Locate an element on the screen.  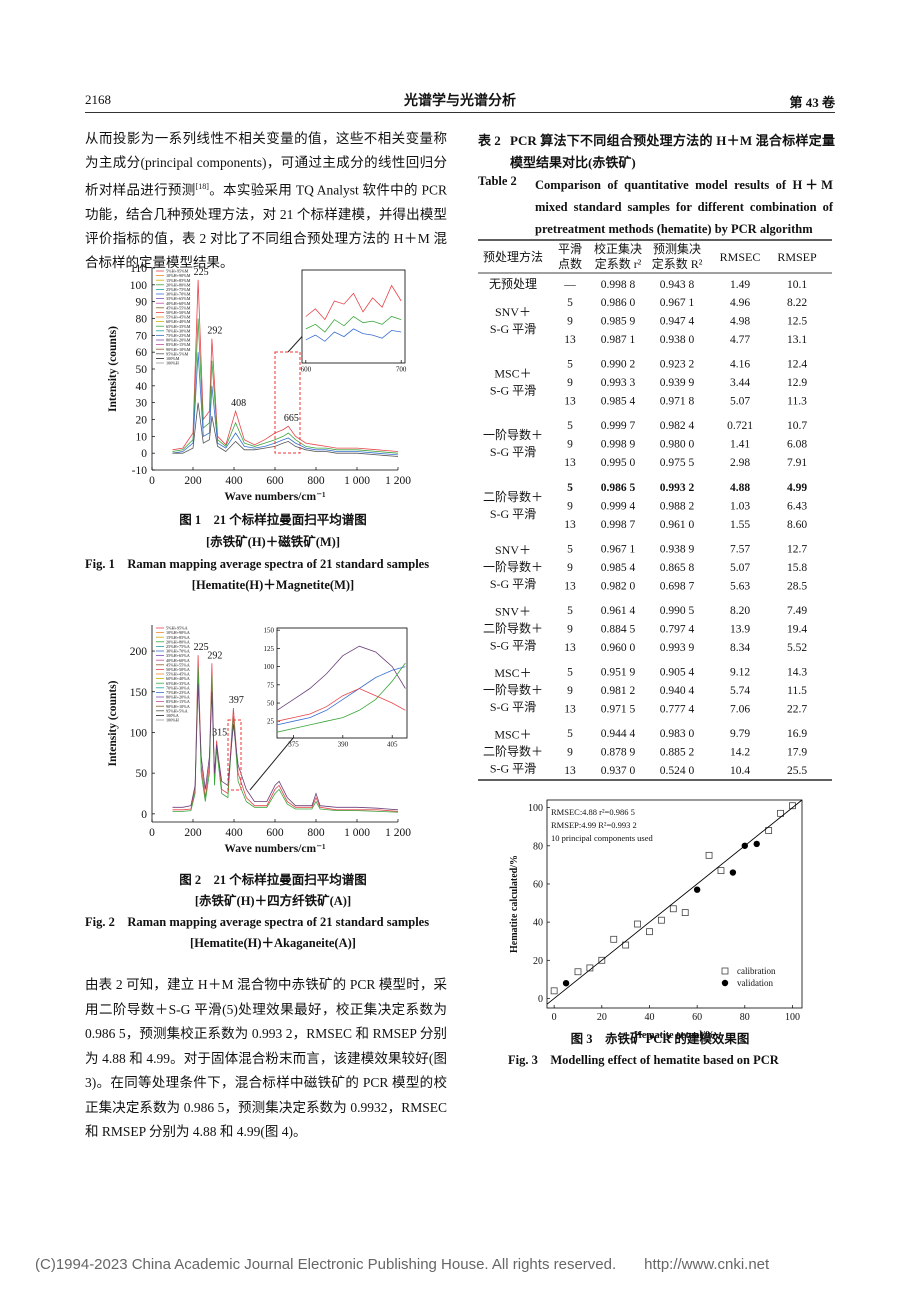
journal-title: 光谱学与光谱分析 is located at coordinates (460, 101).